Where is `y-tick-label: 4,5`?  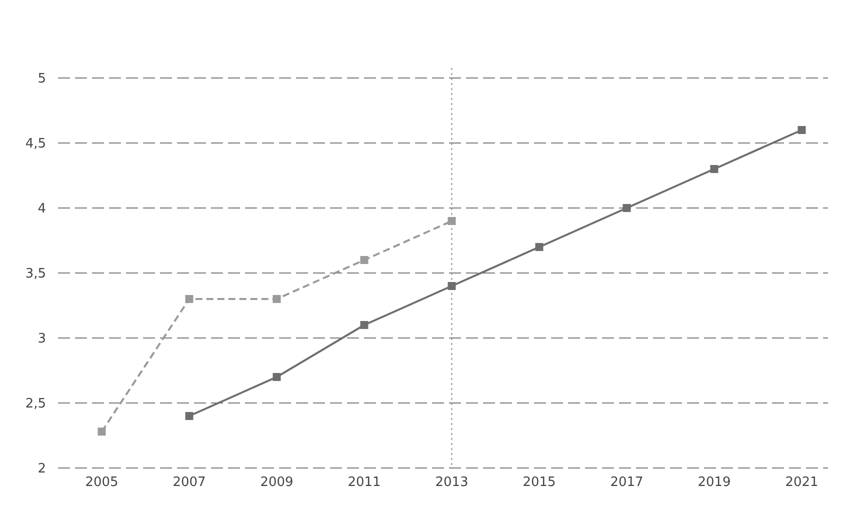 y-tick-label: 4,5 is located at coordinates (35, 144).